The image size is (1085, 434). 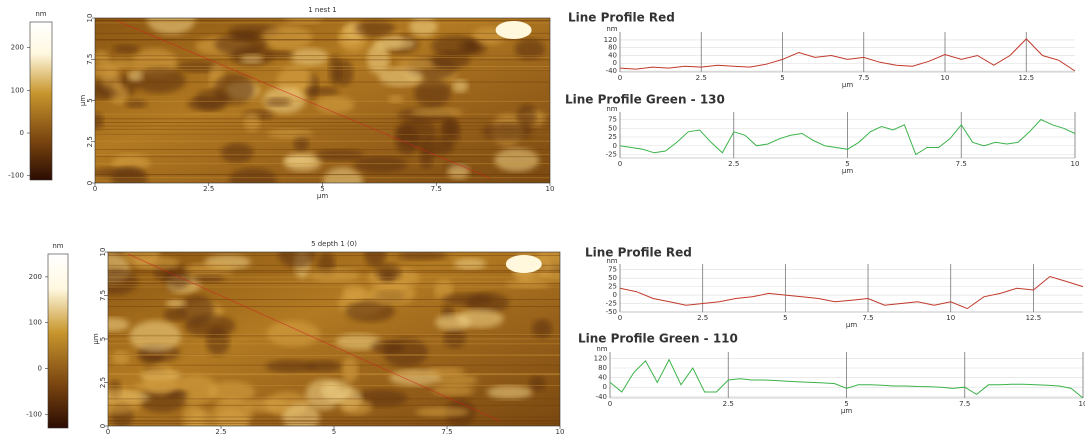 I want to click on colorbar-tick-label: 100, so click(x=35, y=323).